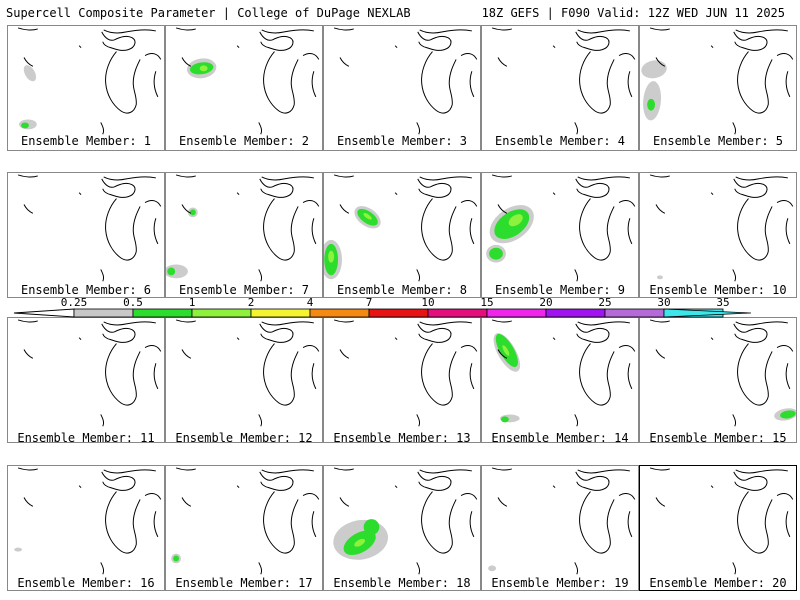  I want to click on colorbar-tick-label: 25, so click(605, 302).